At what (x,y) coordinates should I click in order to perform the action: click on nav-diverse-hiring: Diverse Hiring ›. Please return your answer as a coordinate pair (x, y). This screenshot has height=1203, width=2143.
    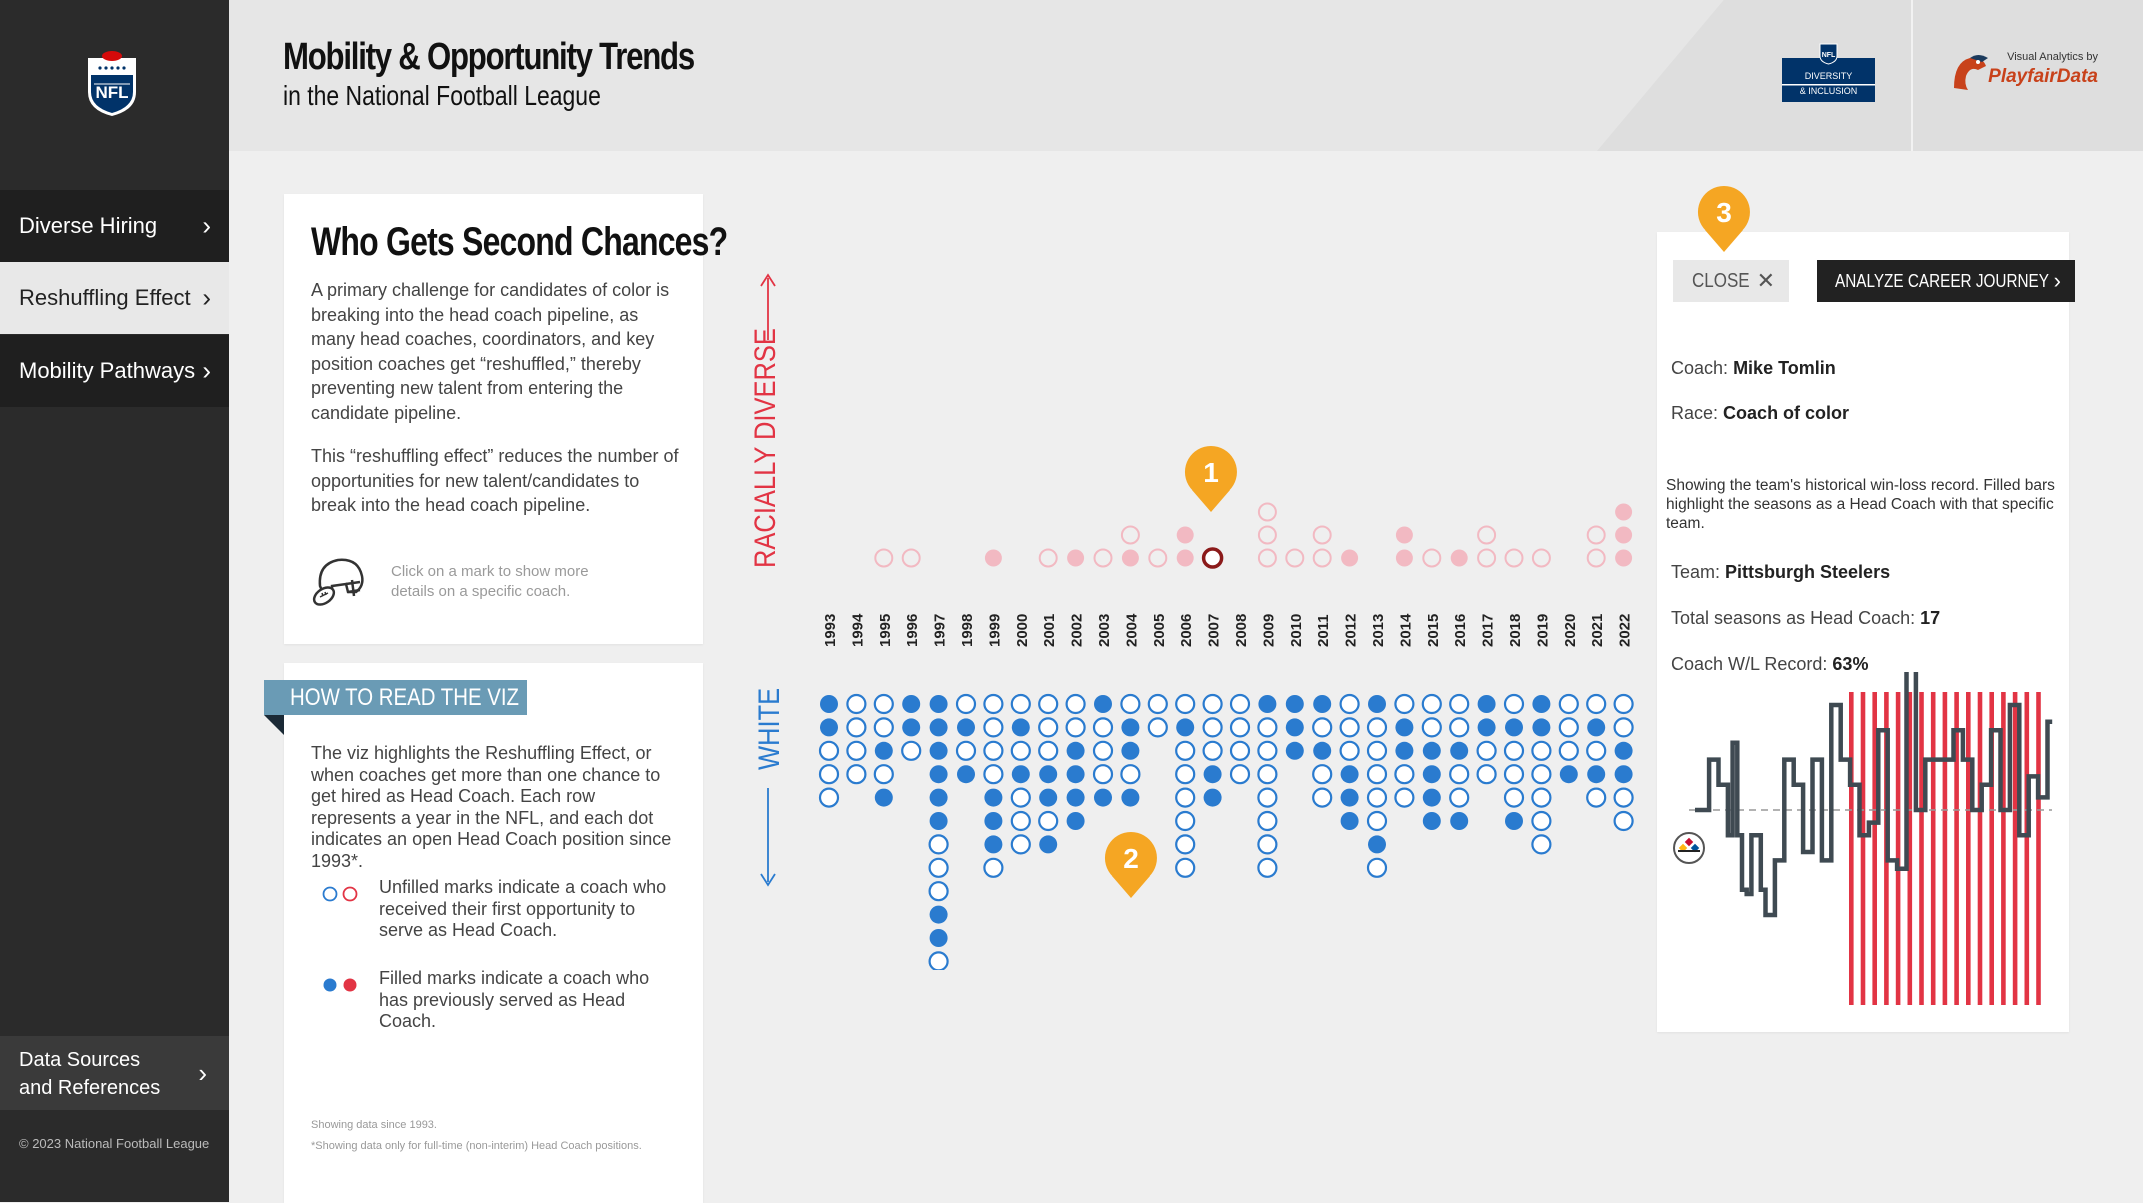
    Looking at the image, I should click on (114, 226).